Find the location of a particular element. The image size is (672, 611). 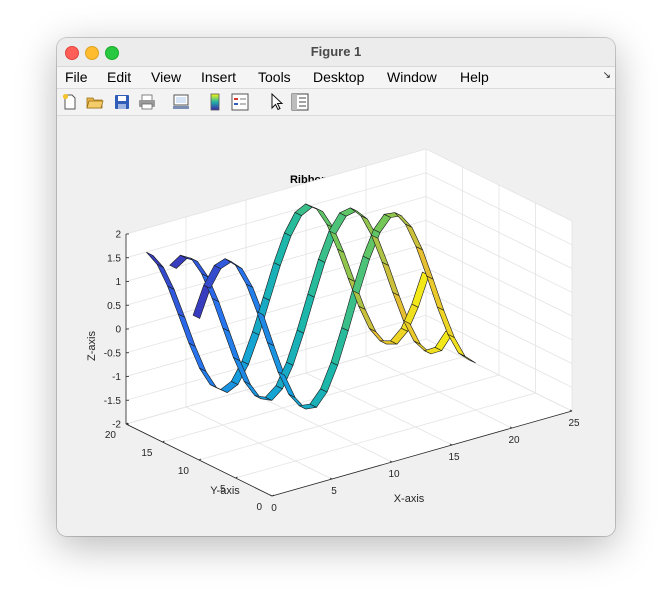

menu-desktop: Desktop is located at coordinates (339, 77).